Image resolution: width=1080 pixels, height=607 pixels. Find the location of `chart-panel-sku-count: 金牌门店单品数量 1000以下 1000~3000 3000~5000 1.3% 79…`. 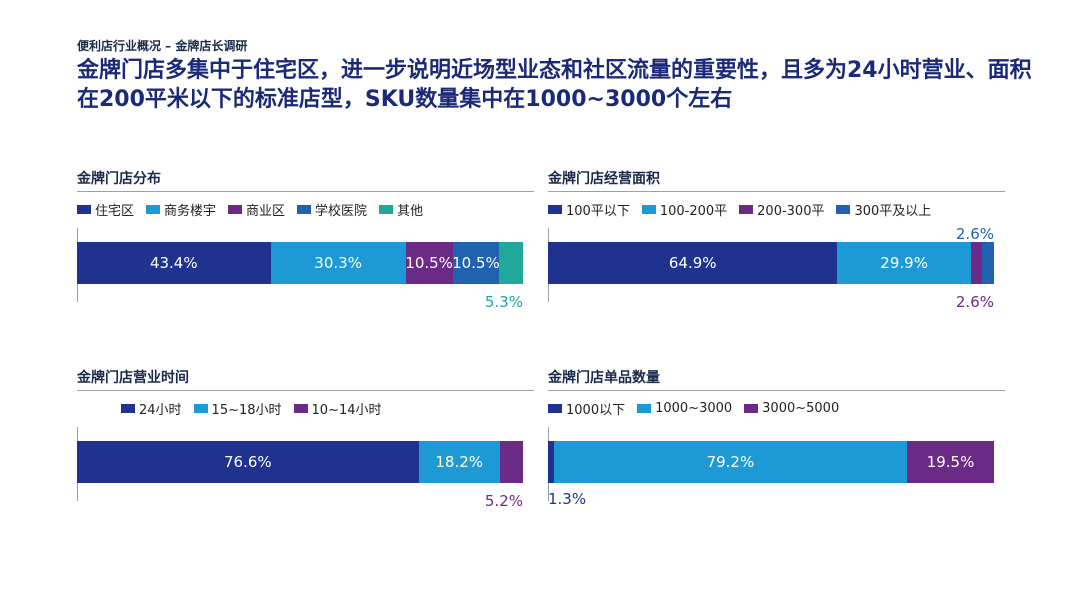

chart-panel-sku-count: 金牌门店单品数量 1000以下 1000~3000 3000~5000 1.3% 79… is located at coordinates (776, 454).